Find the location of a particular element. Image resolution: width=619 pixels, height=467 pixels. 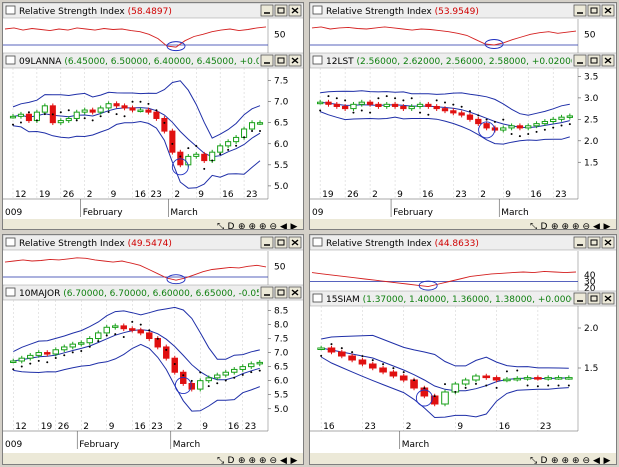

zoom-in-icon-2: ⊕ is located at coordinates (263, 460).